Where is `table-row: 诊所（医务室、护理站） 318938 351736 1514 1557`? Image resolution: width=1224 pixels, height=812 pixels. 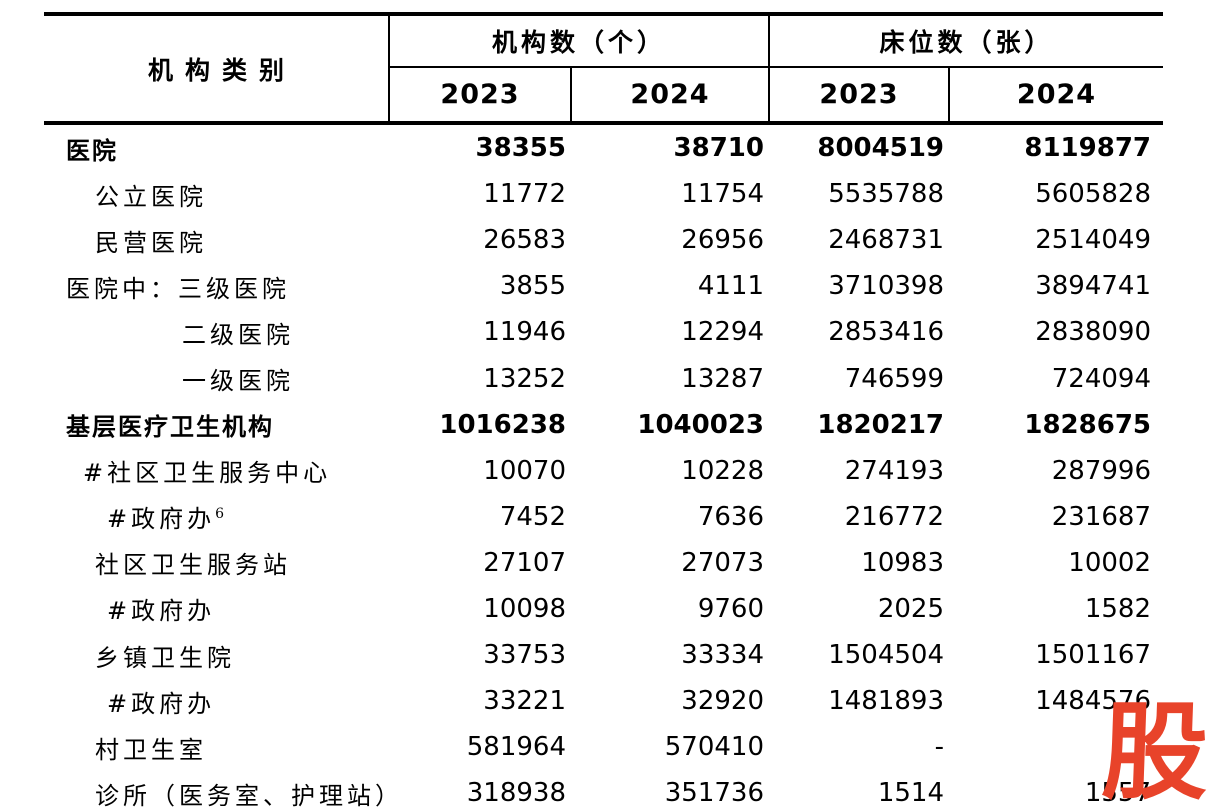 table-row: 诊所（医务室、护理站） 318938 351736 1514 1557 is located at coordinates (603, 791).